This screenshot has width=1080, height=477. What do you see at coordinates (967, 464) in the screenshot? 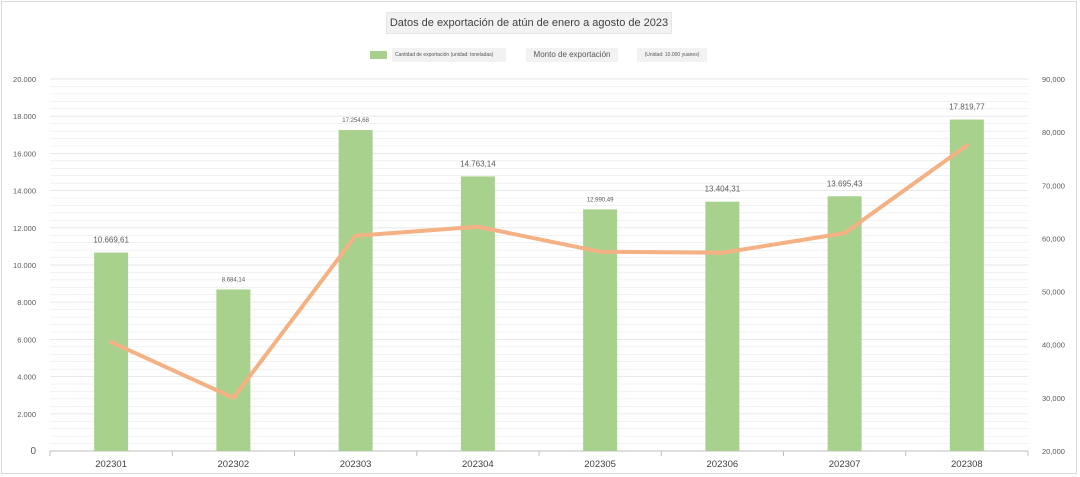
I see `x-tick-label: 202308` at bounding box center [967, 464].